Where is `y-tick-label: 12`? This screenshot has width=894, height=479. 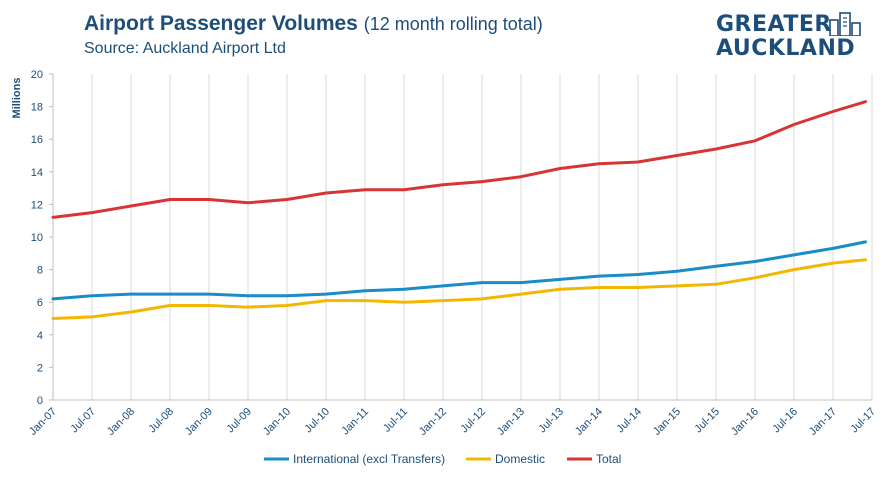
y-tick-label: 12 is located at coordinates (37, 205).